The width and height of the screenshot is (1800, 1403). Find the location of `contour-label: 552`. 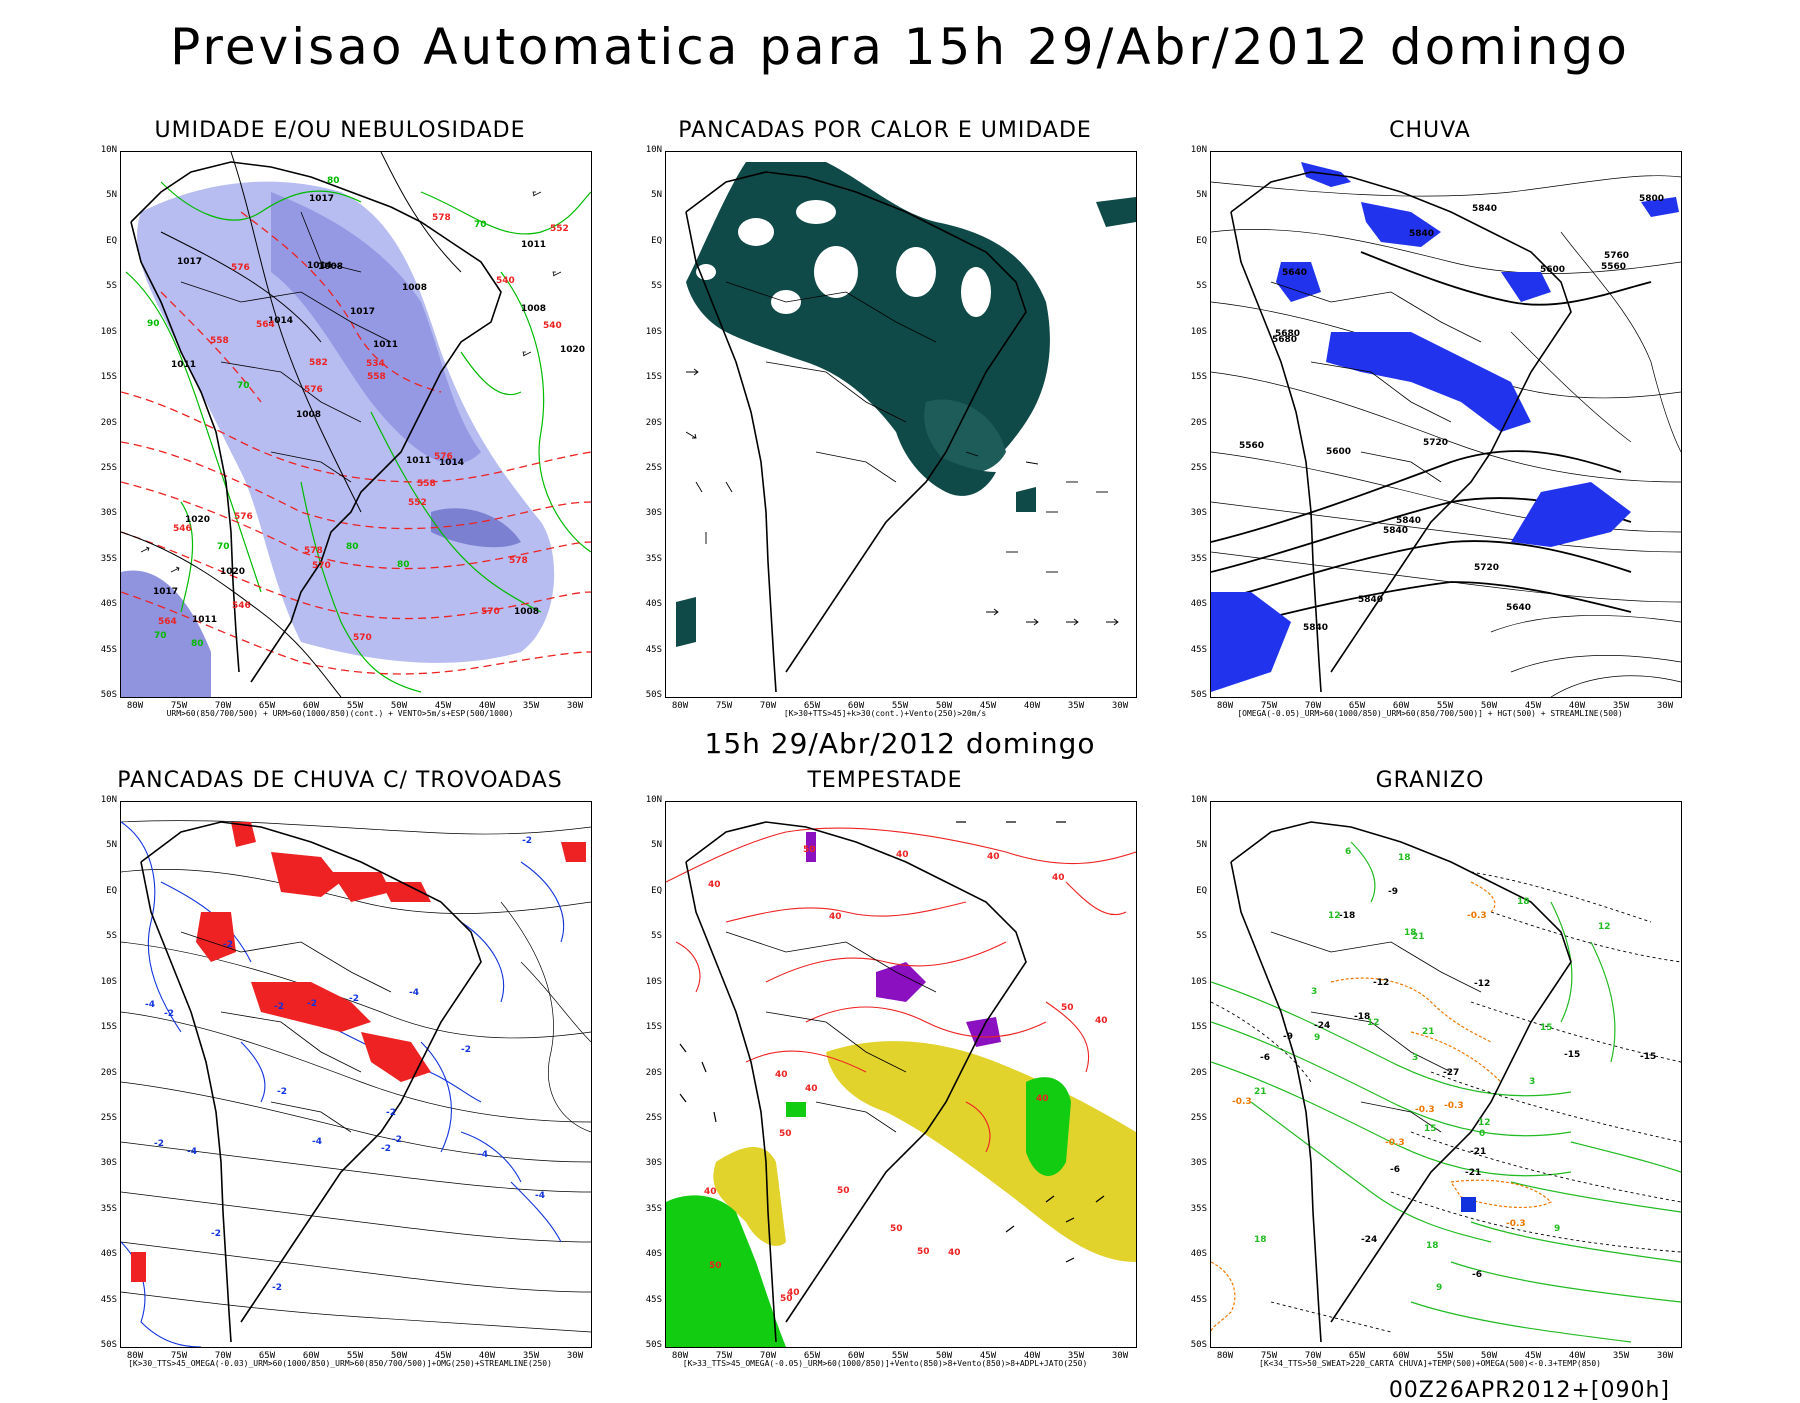

contour-label: 552 is located at coordinates (559, 229).